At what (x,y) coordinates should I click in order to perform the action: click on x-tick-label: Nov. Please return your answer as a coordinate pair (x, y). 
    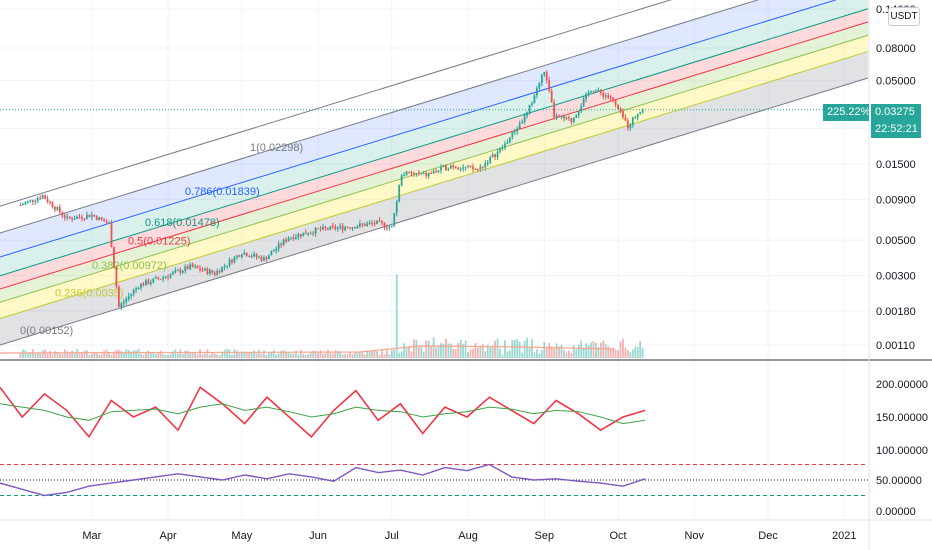
    Looking at the image, I should click on (694, 536).